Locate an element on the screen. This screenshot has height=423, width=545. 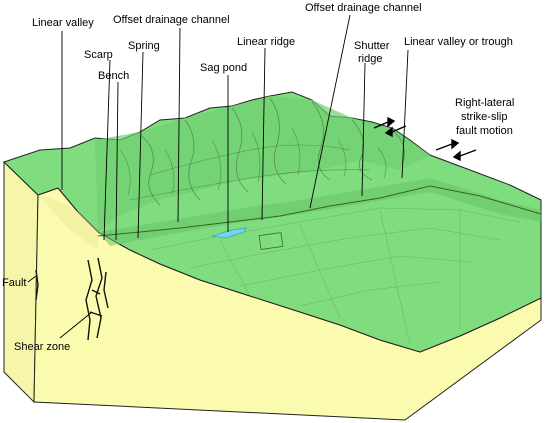
label-spring: Spring is located at coordinates (144, 46).